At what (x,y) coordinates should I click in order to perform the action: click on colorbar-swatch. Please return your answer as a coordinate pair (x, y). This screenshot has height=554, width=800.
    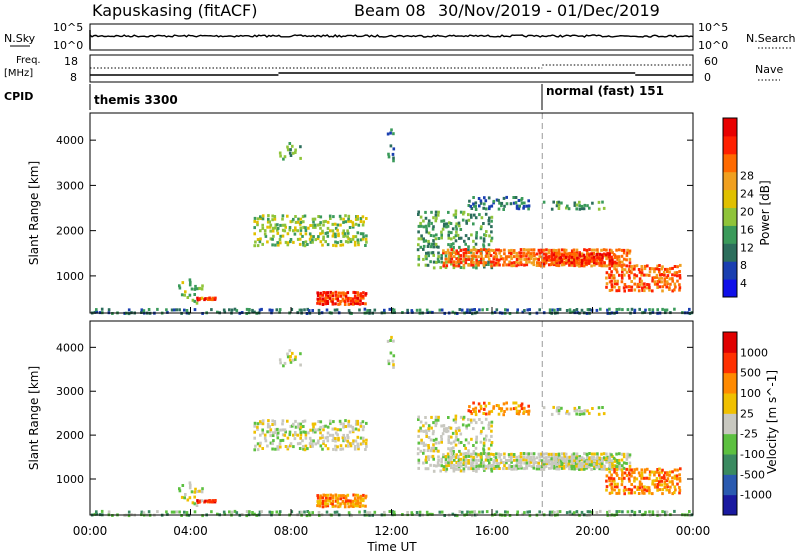
    Looking at the image, I should click on (730, 383).